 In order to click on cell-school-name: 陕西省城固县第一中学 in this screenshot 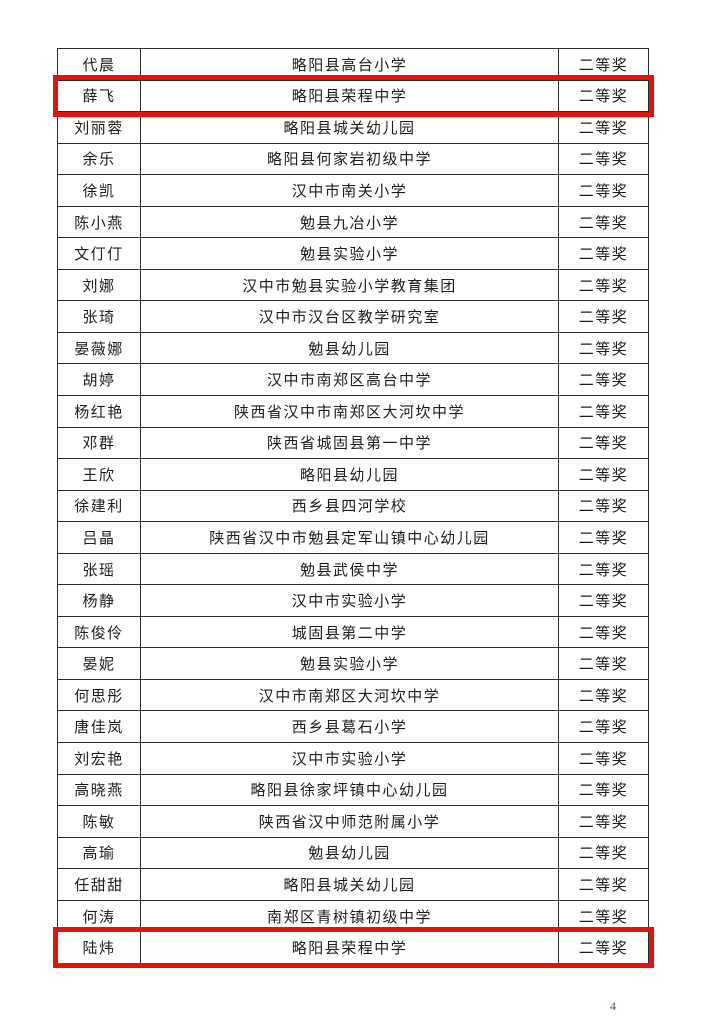, I will do `click(349, 443)`.